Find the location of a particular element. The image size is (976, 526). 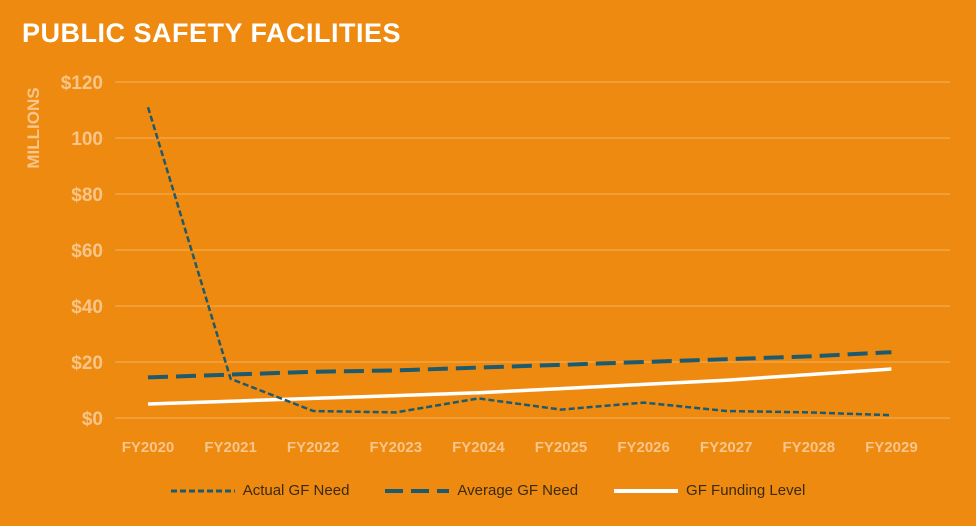

y-tick-label: $20 is located at coordinates (87, 363).